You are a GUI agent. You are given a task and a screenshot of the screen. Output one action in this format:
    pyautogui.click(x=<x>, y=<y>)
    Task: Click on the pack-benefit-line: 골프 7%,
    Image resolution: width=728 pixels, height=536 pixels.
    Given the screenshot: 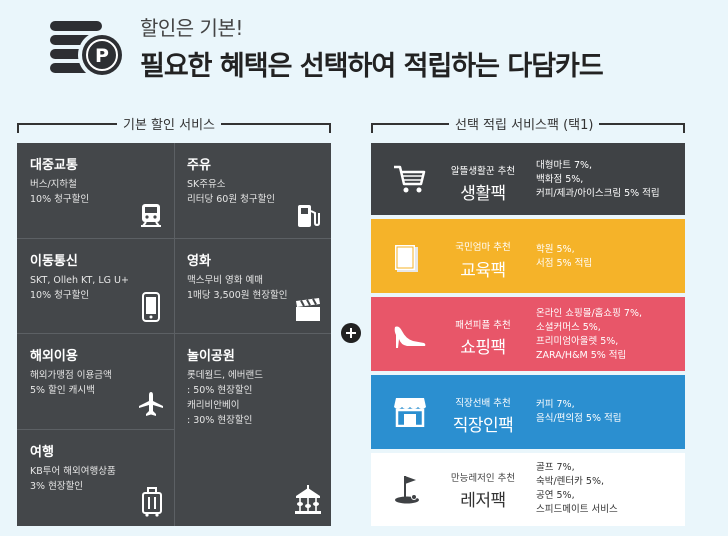 What is the action you would take?
    pyautogui.click(x=555, y=467)
    